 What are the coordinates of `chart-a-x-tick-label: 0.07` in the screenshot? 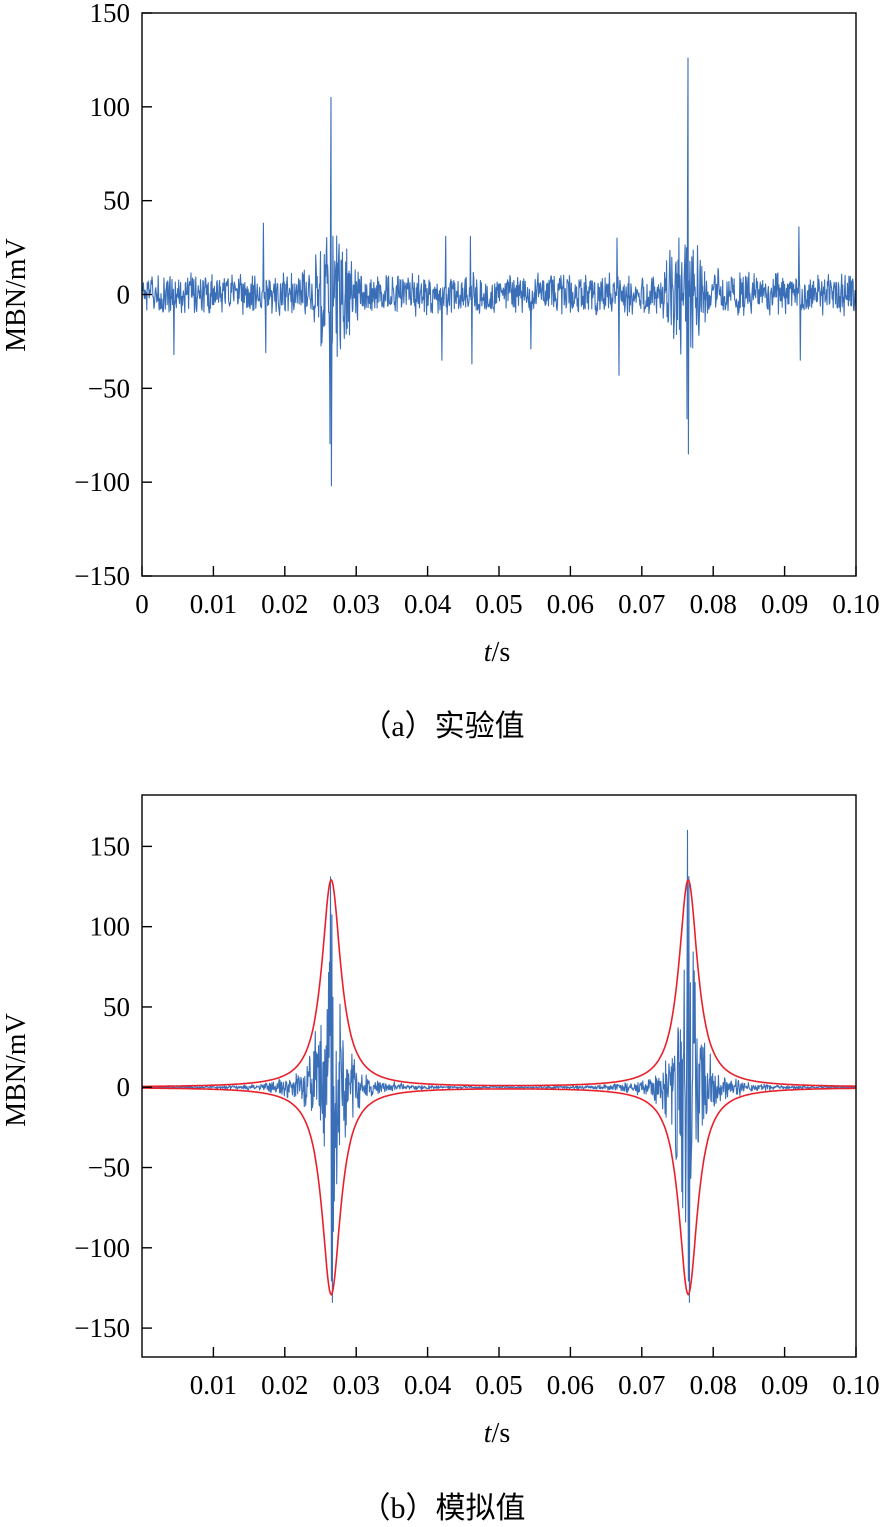 It's located at (641, 604).